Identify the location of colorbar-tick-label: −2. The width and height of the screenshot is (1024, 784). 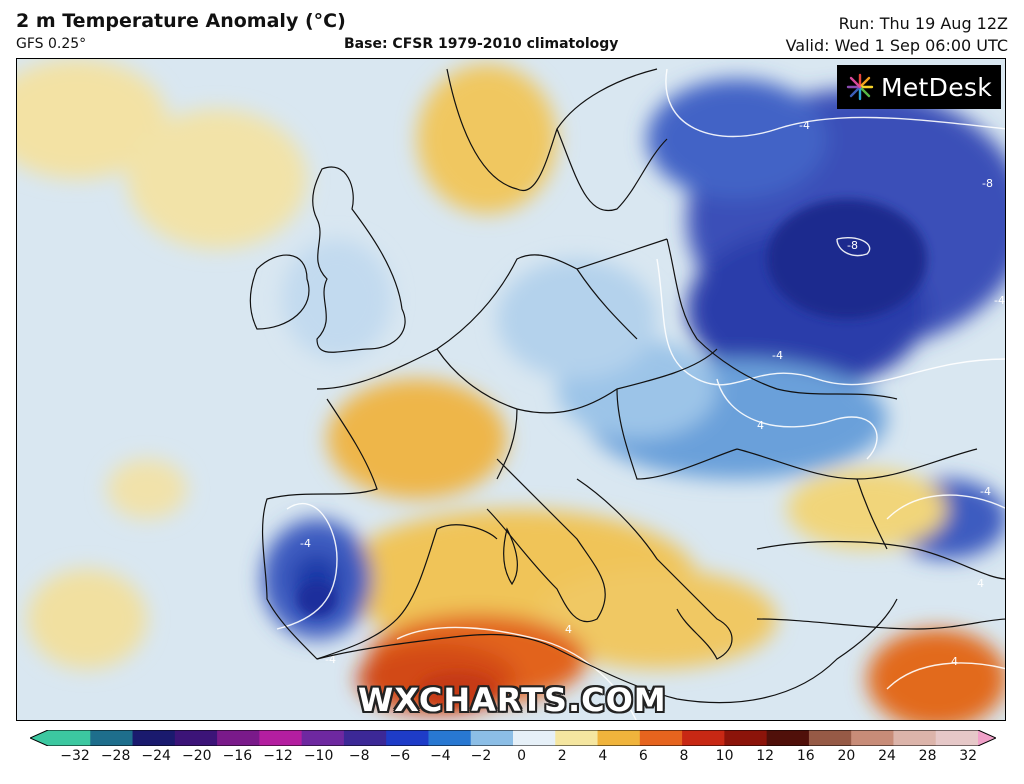
(481, 756).